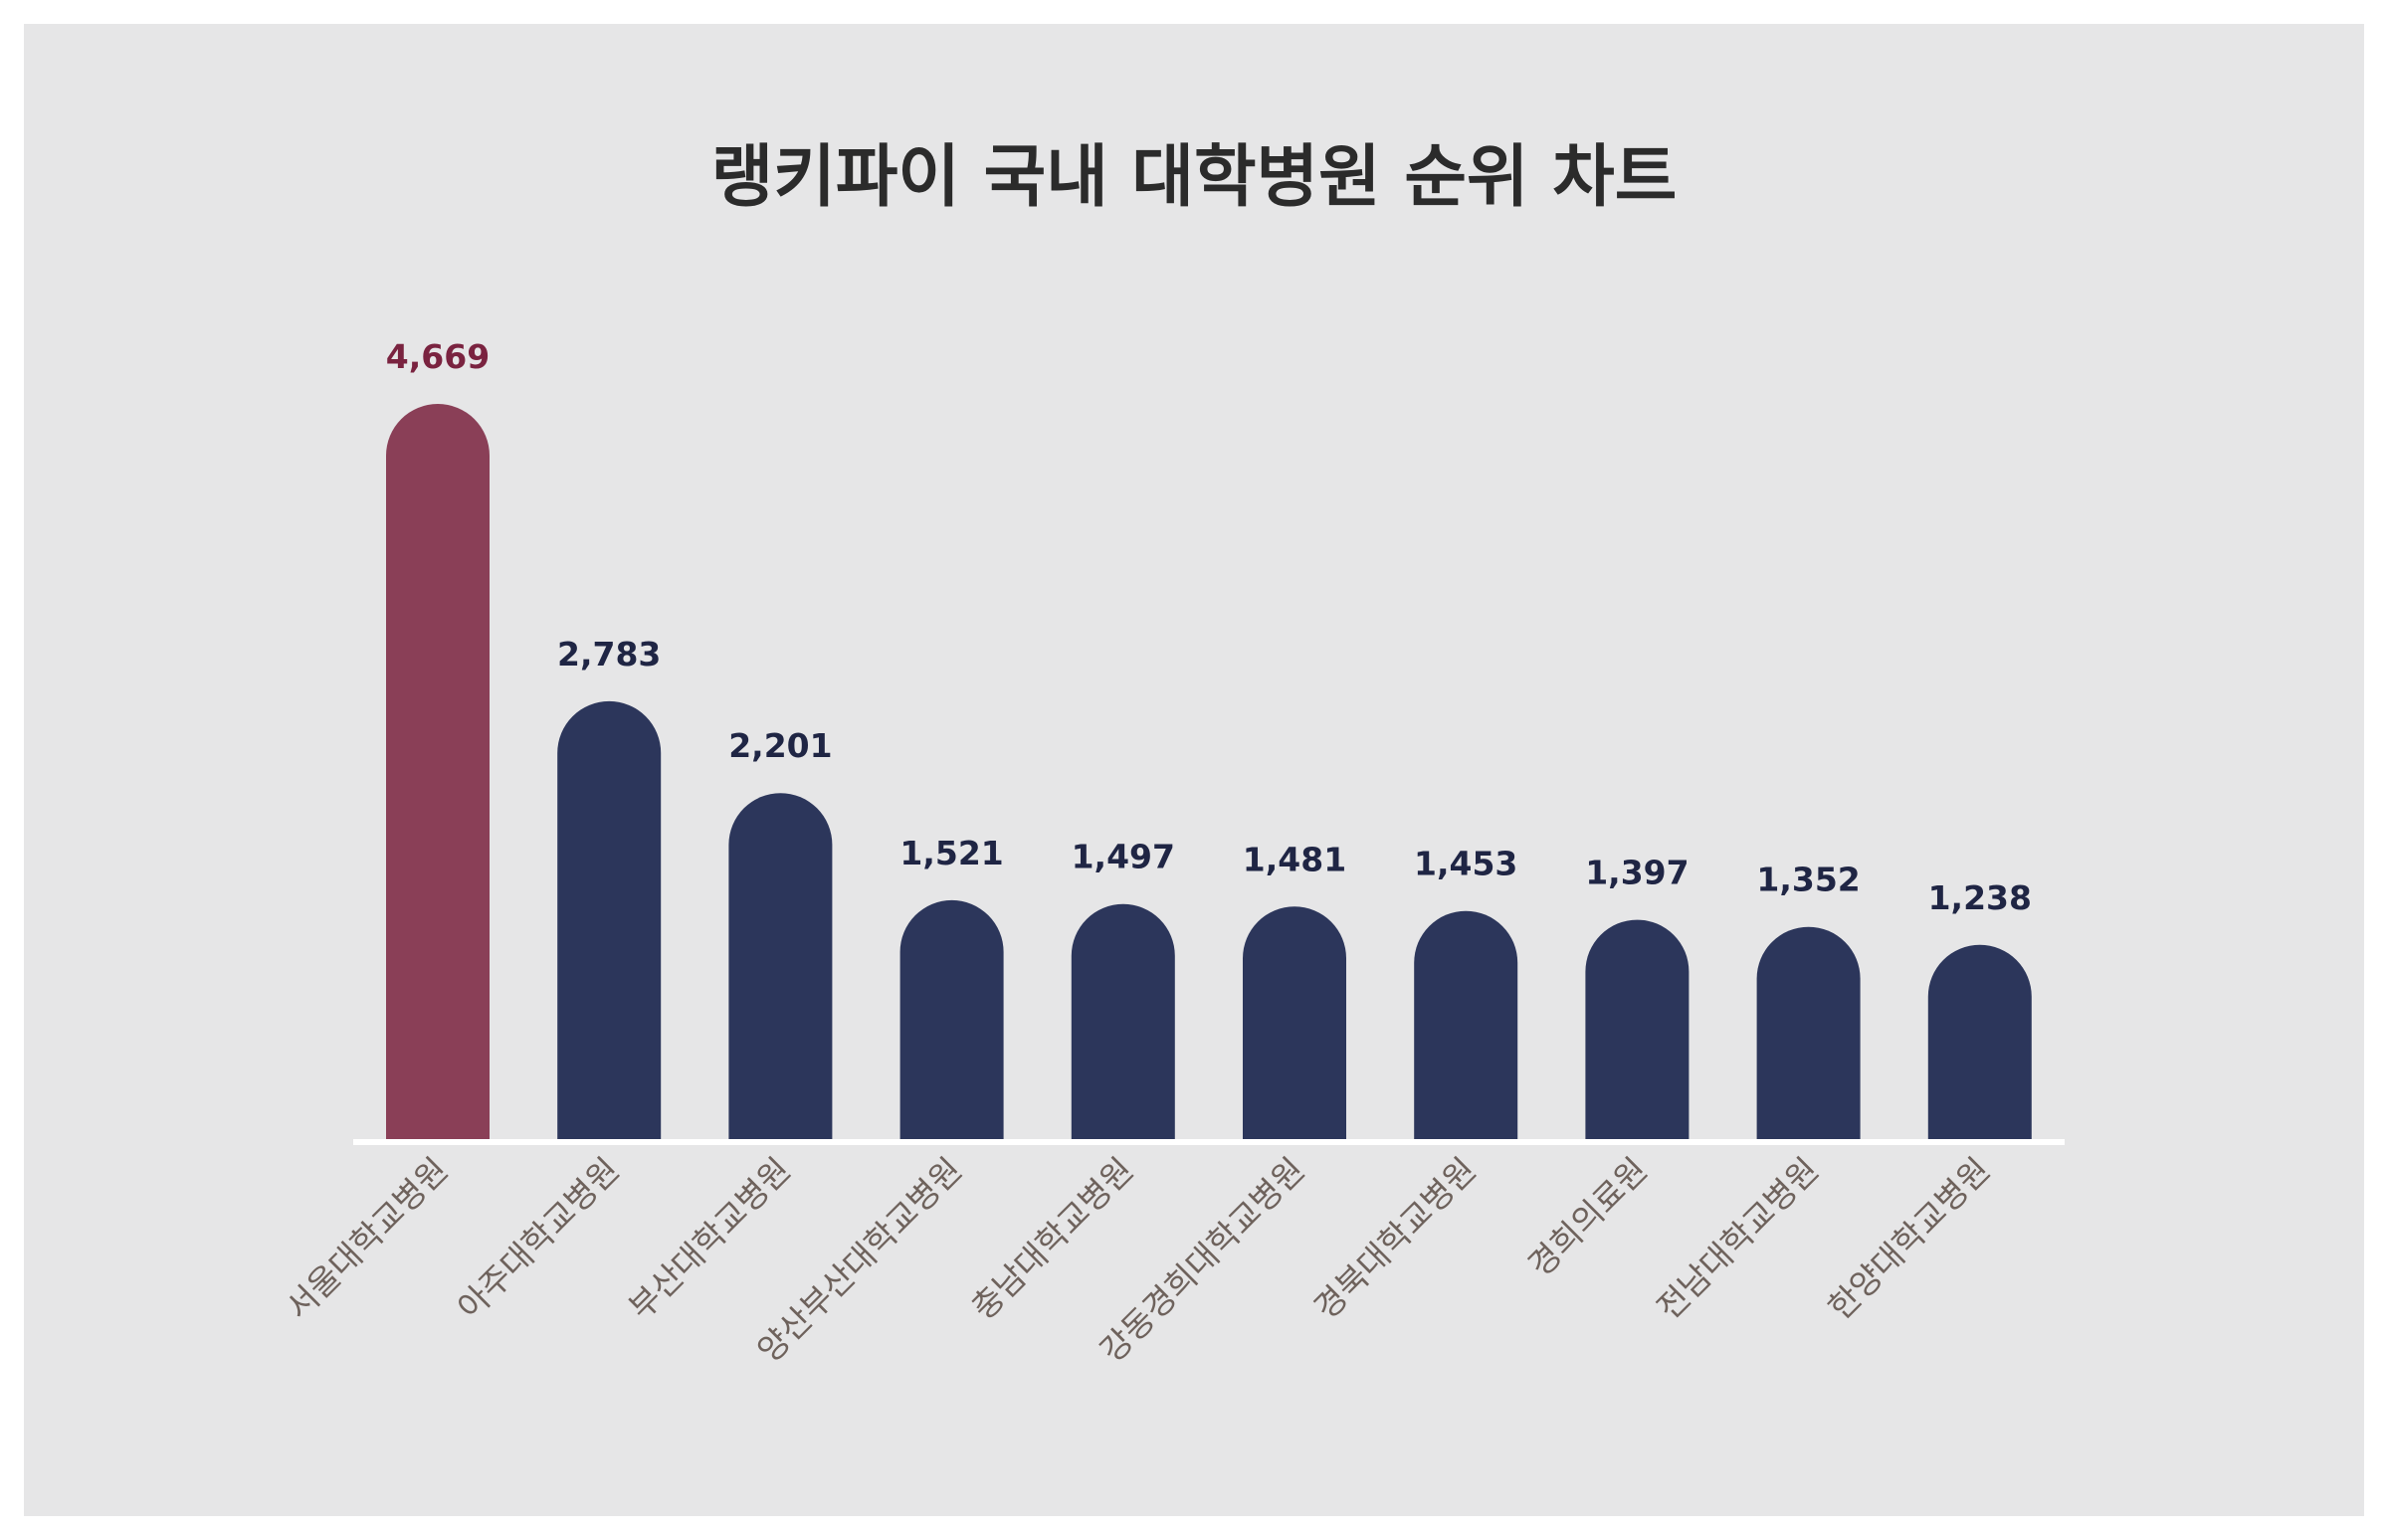 The image size is (2388, 1540). Describe the element at coordinates (1194, 177) in the screenshot. I see `chart-title: 랭키파이 국내 대학병원 순위 차트` at that location.